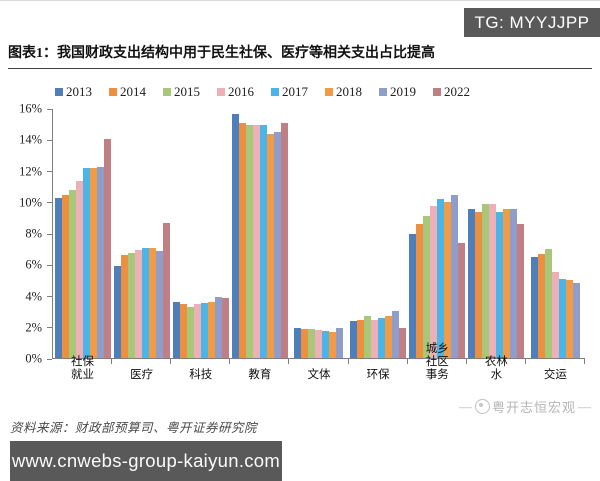 The image size is (600, 481). Describe the element at coordinates (378, 245) in the screenshot. I see `bar-group: 环保` at that location.